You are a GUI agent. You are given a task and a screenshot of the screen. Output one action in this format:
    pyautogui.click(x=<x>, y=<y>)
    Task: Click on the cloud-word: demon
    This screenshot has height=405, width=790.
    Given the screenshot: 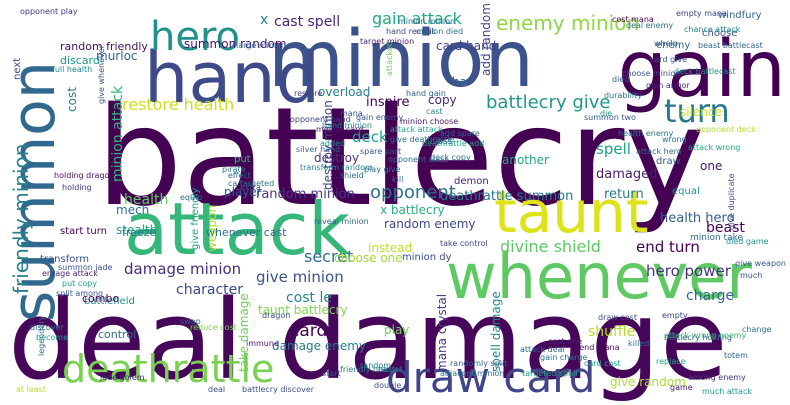 What is the action you would take?
    pyautogui.click(x=471, y=181)
    